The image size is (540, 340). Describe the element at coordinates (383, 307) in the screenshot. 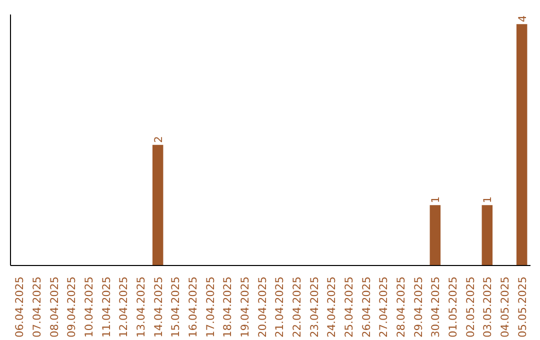

I see `x-tick-label: 27.04.2025` at that location.